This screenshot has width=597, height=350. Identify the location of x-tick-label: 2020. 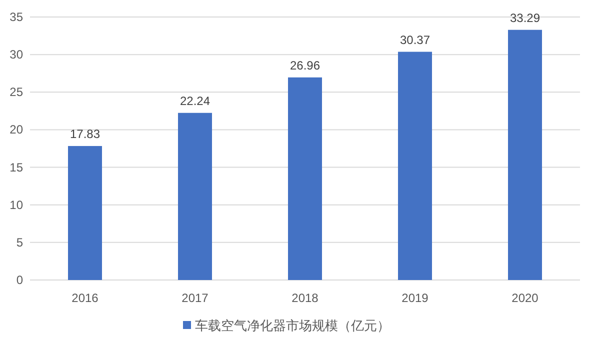
(525, 298).